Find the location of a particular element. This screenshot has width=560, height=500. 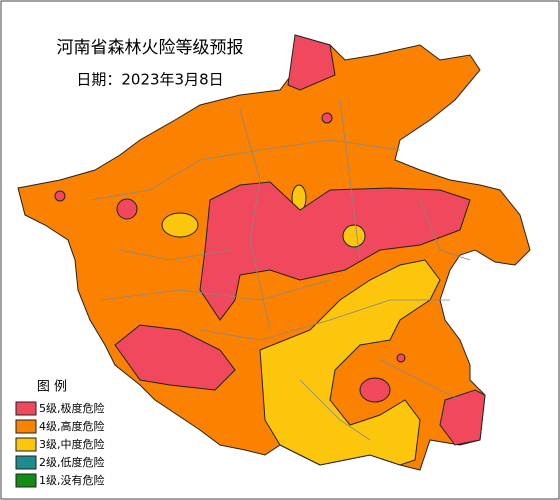

legend-label: 3级,中度危险 is located at coordinates (72, 444).